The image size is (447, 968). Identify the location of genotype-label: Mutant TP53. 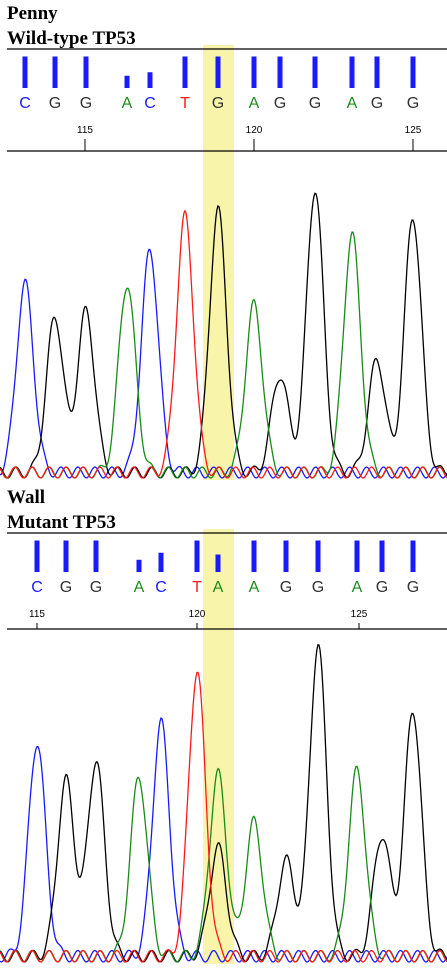
(61, 522).